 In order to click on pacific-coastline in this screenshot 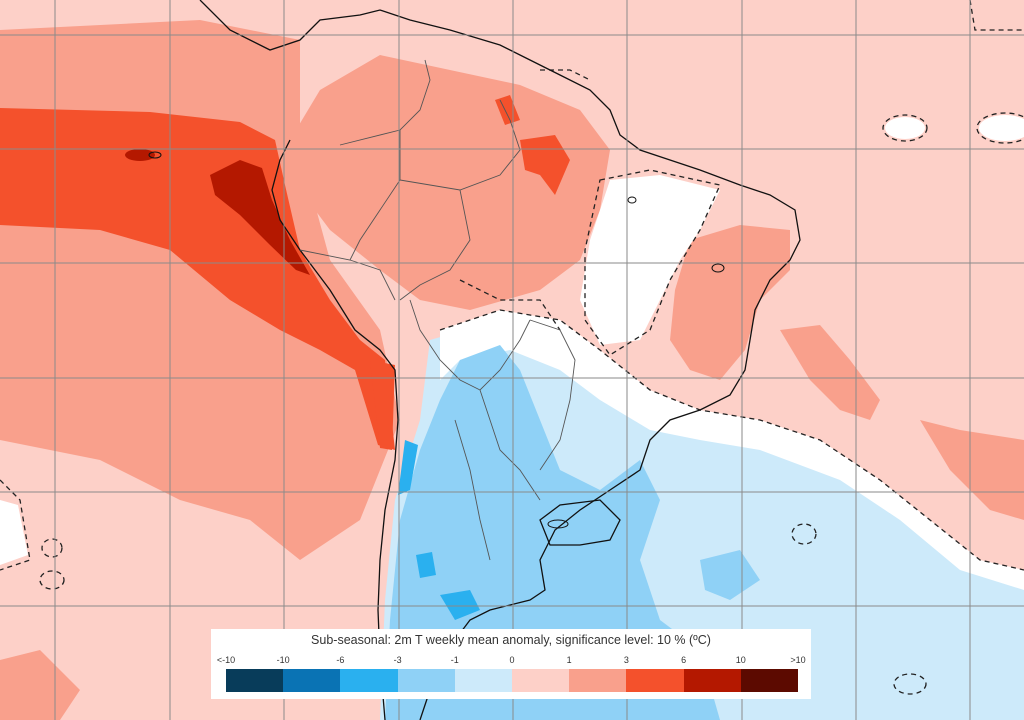, I will do `click(335, 429)`.